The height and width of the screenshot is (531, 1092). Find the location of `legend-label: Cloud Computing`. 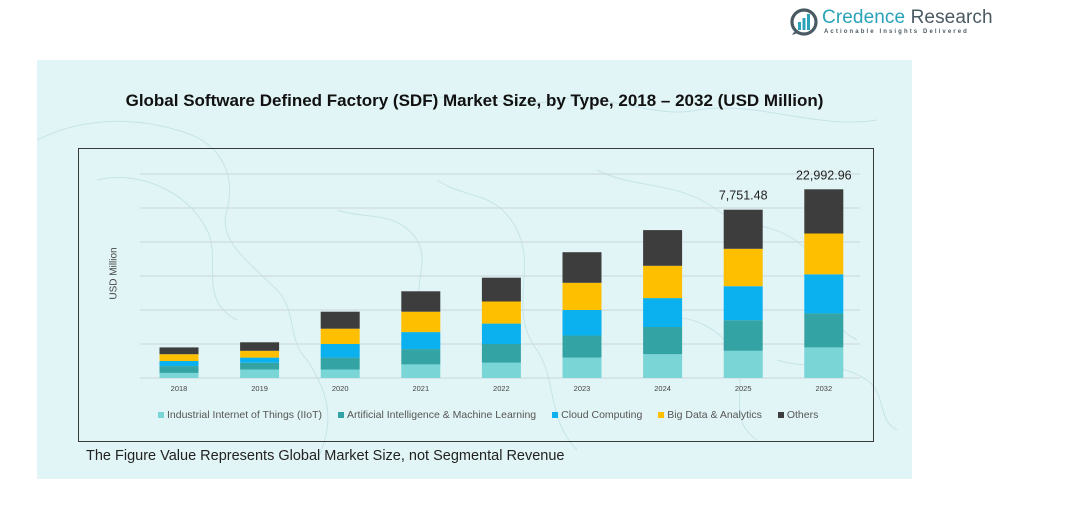

legend-label: Cloud Computing is located at coordinates (602, 415).